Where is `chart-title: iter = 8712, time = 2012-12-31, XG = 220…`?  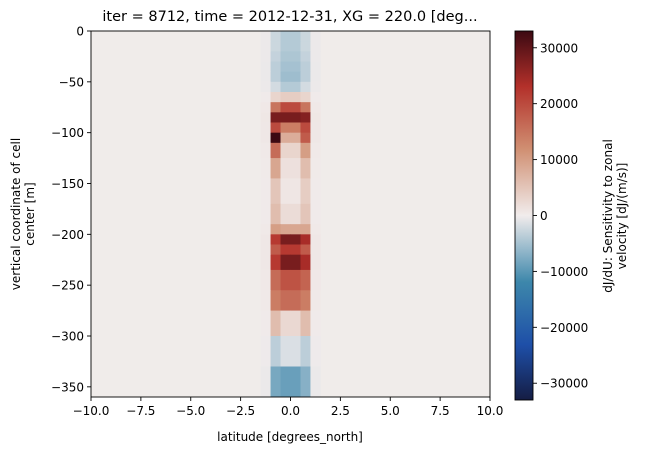 chart-title: iter = 8712, time = 2012-12-31, XG = 220… is located at coordinates (289, 17).